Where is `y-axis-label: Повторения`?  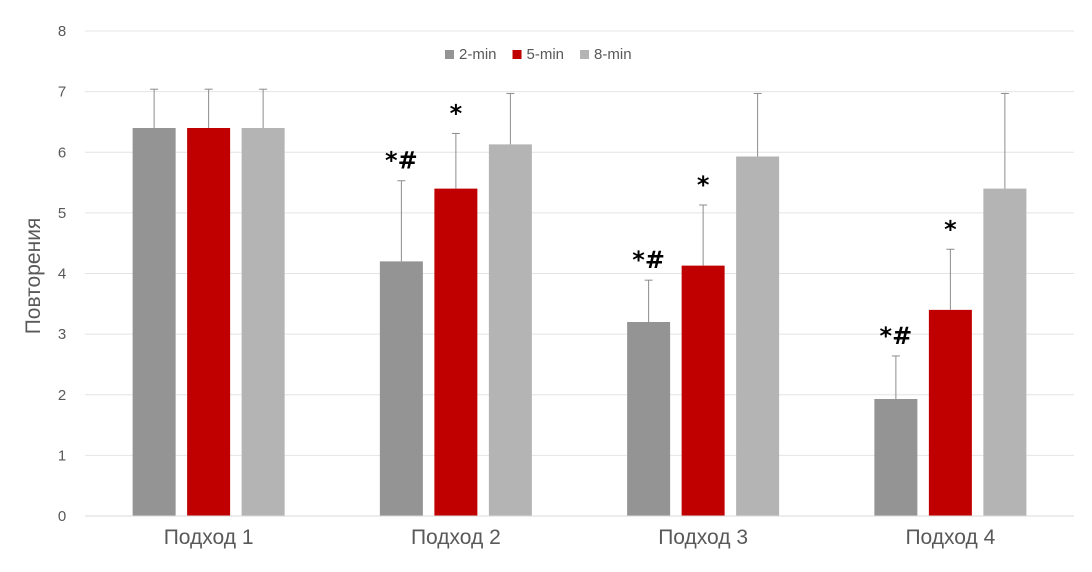 y-axis-label: Повторения is located at coordinates (33, 276).